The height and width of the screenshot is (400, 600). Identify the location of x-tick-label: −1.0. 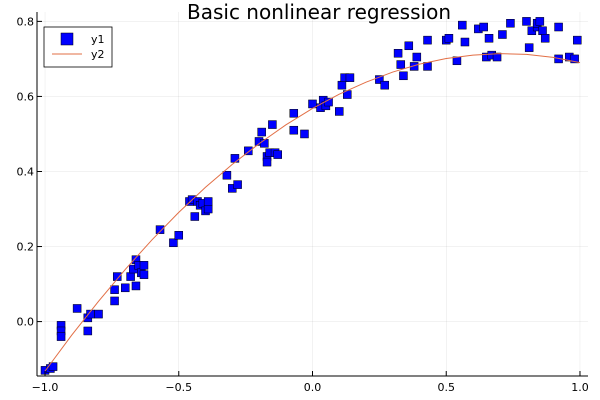
(45, 387).